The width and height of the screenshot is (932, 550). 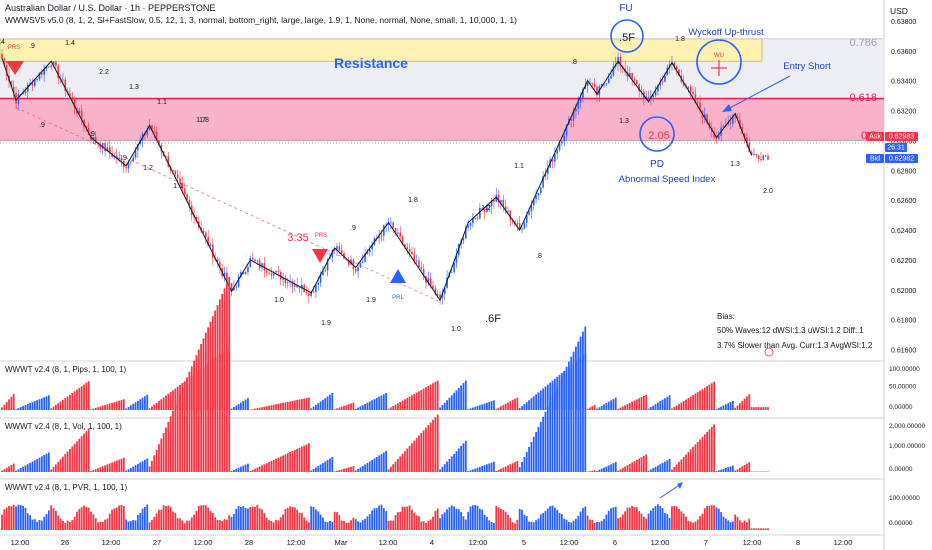 What do you see at coordinates (66, 369) in the screenshot?
I see `pips-panel-title: WWWT v2.4 (8, 1, Pips, 1, 100, 1)` at bounding box center [66, 369].